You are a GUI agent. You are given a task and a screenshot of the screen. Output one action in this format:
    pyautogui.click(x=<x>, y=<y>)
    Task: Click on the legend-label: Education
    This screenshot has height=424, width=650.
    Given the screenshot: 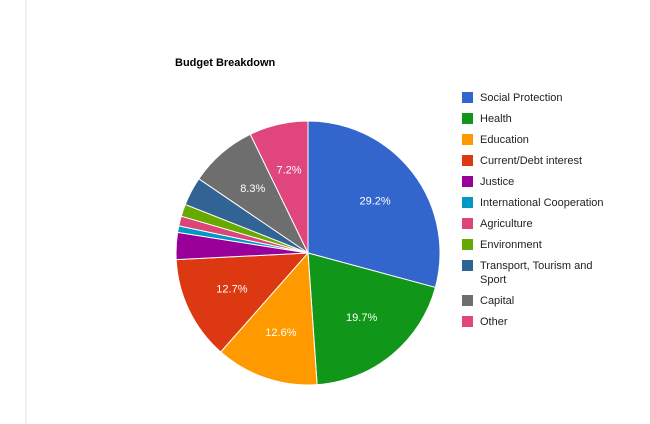 What is the action you would take?
    pyautogui.click(x=504, y=140)
    